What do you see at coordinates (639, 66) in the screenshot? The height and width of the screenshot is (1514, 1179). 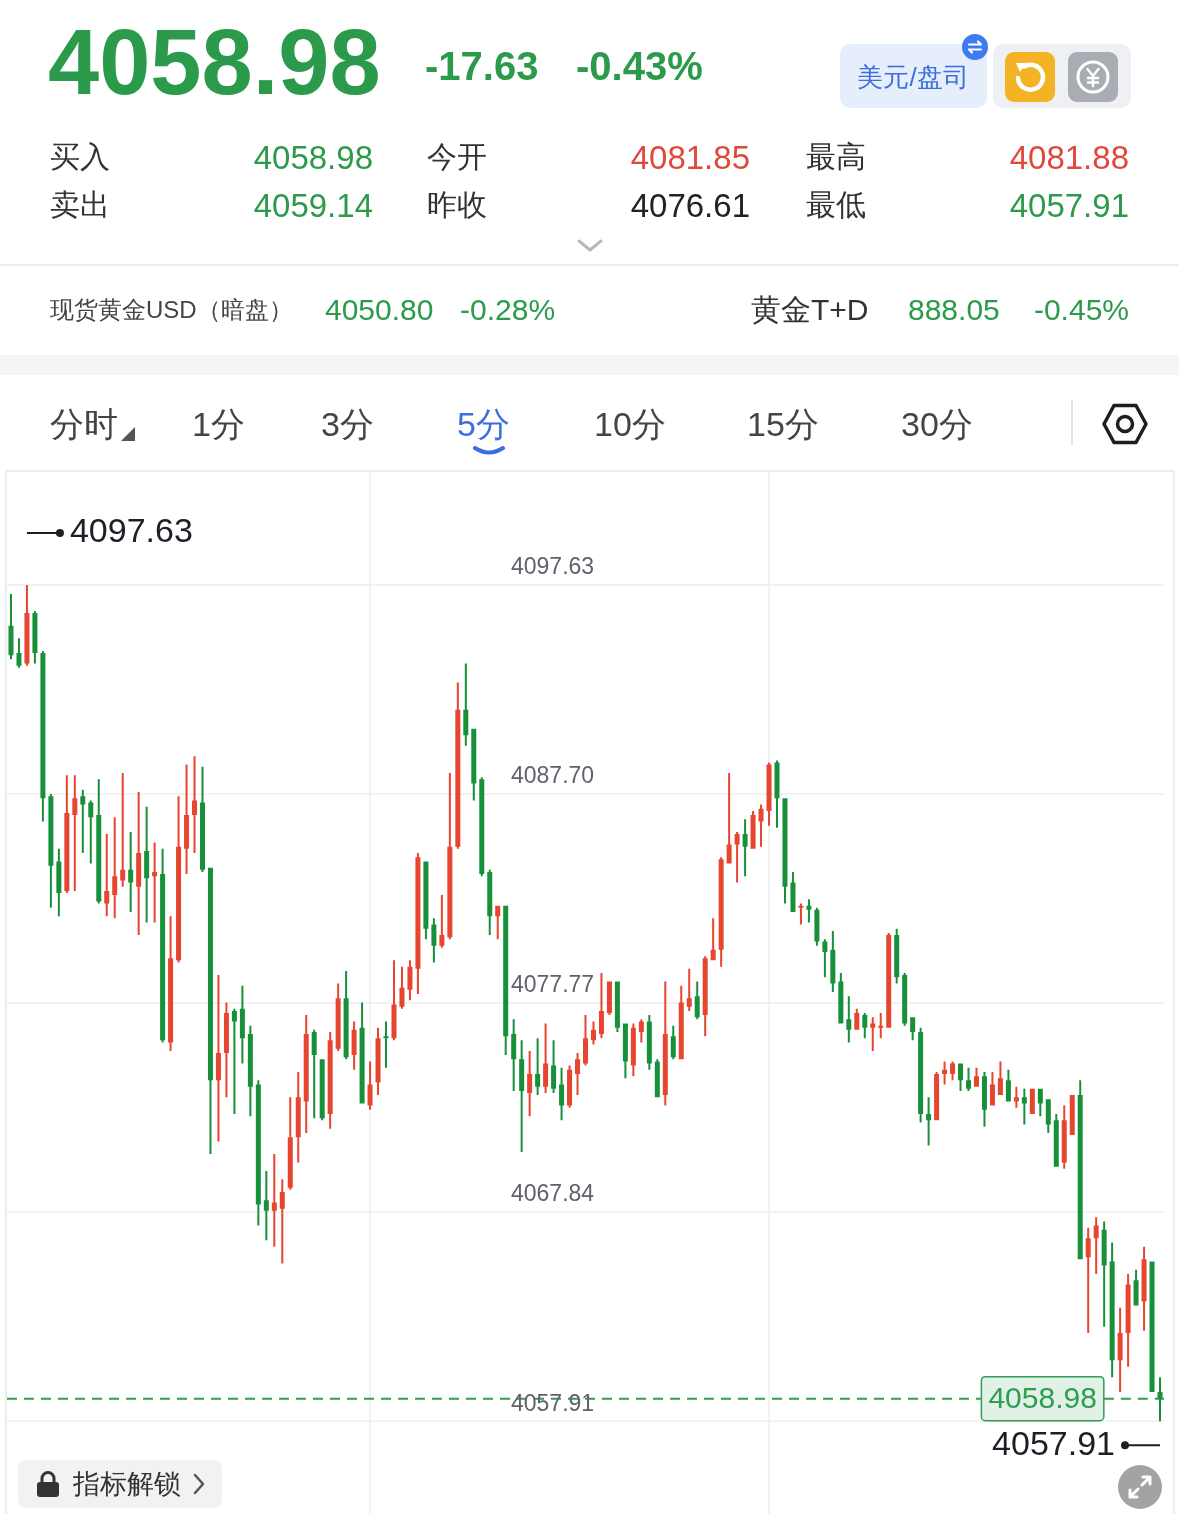 I see `text: -0.43%` at bounding box center [639, 66].